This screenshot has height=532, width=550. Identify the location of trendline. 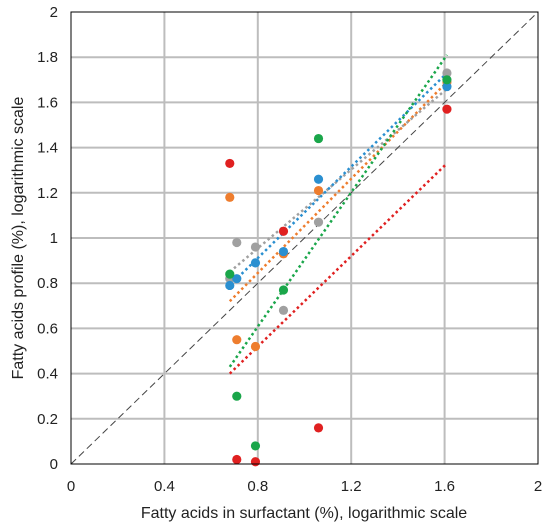
(338, 180).